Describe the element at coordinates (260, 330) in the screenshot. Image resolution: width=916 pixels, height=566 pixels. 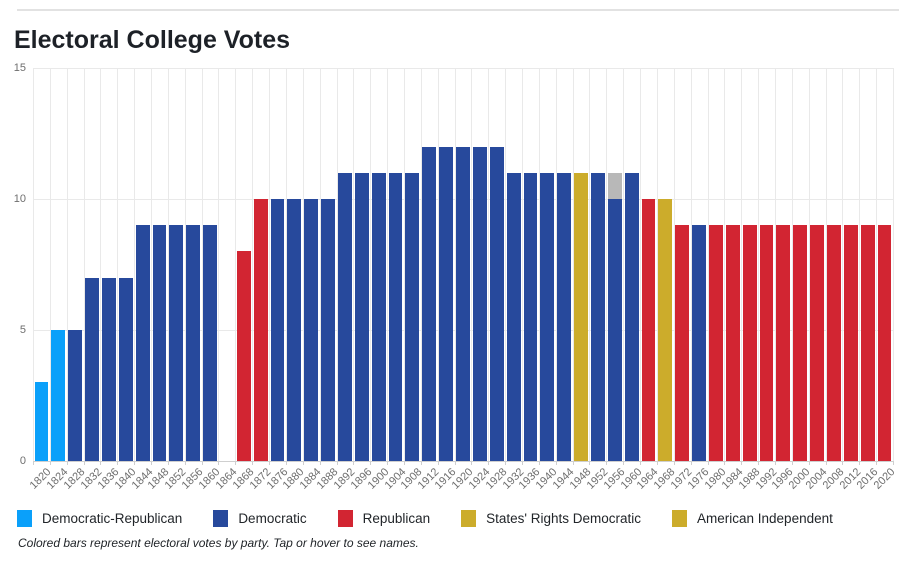
I see `bar-1872-republican` at that location.